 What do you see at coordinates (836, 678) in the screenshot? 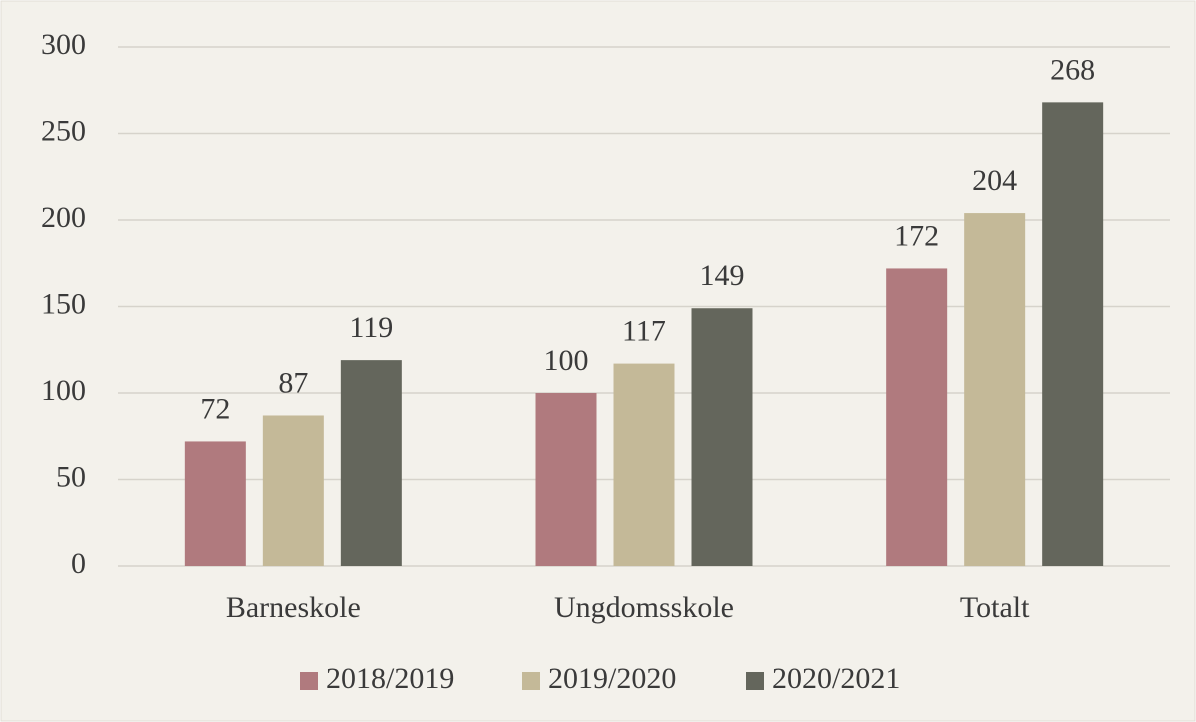
I see `legend-label: 2020/2021` at bounding box center [836, 678].